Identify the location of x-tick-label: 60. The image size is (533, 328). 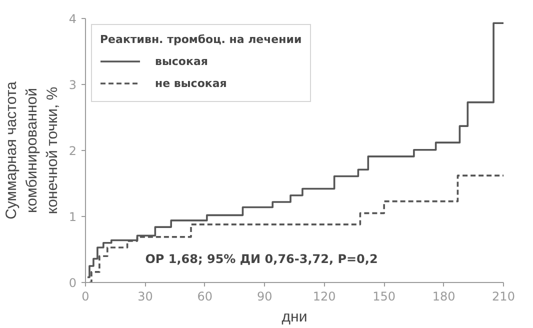
(205, 297).